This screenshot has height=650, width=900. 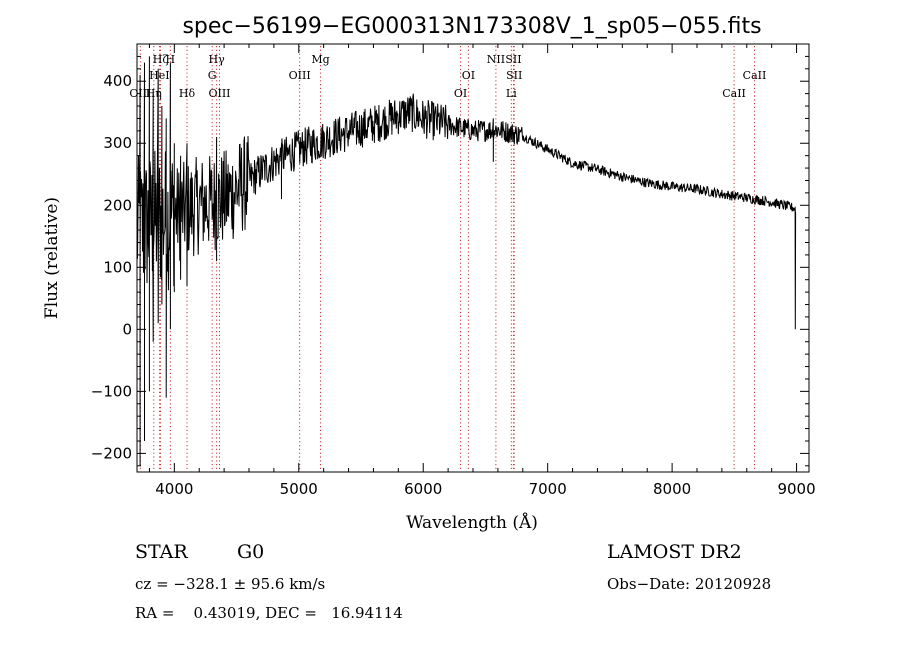 I want to click on y-axis-label: Flux (relative), so click(x=52, y=258).